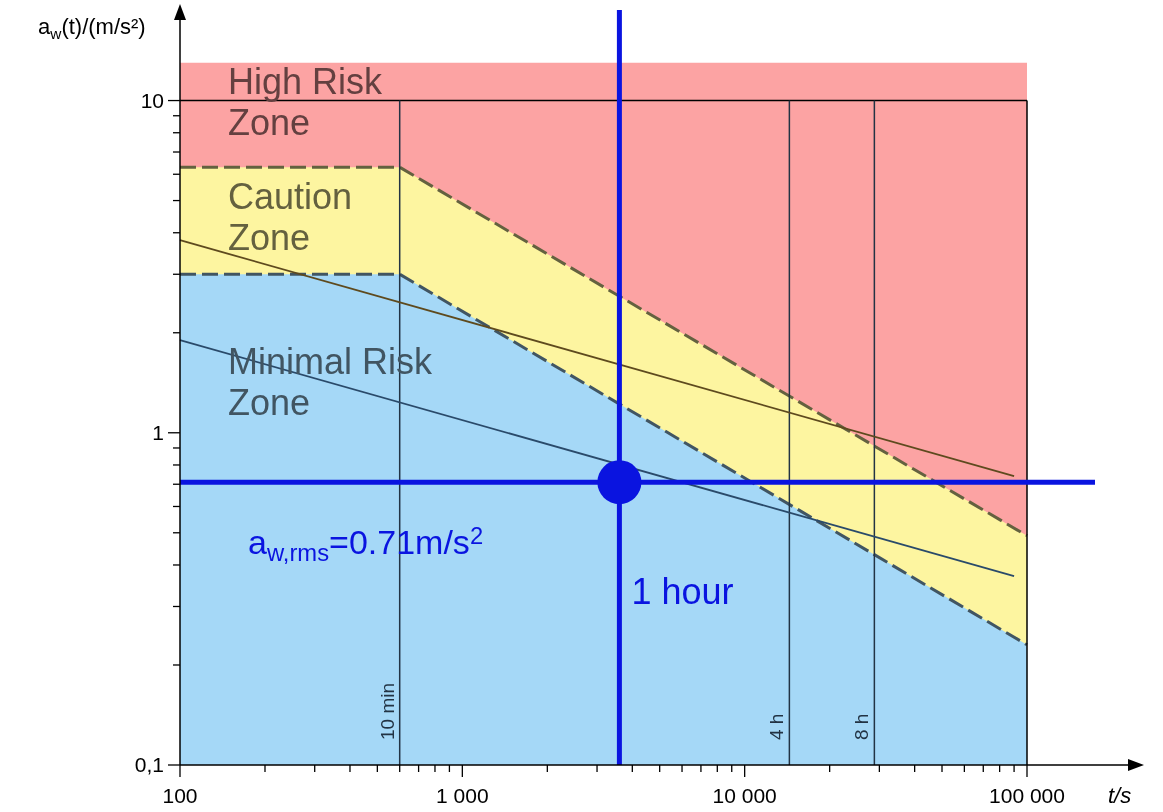  Describe the element at coordinates (462, 795) in the screenshot. I see `x-tick-label: 1 000` at that location.